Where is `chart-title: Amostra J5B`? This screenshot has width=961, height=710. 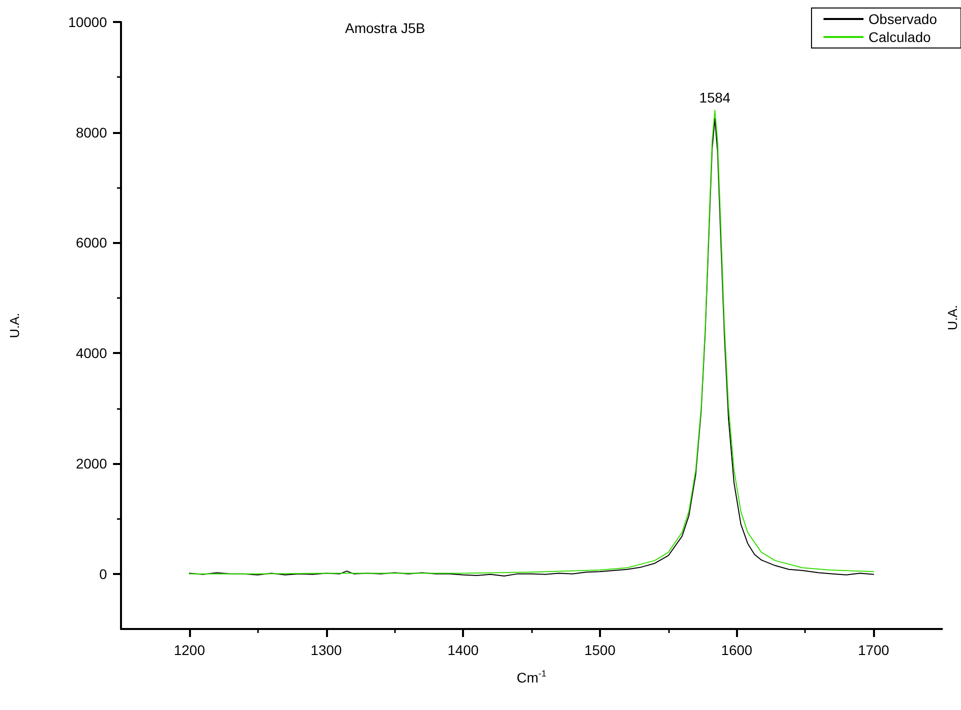 chart-title: Amostra J5B is located at coordinates (385, 28).